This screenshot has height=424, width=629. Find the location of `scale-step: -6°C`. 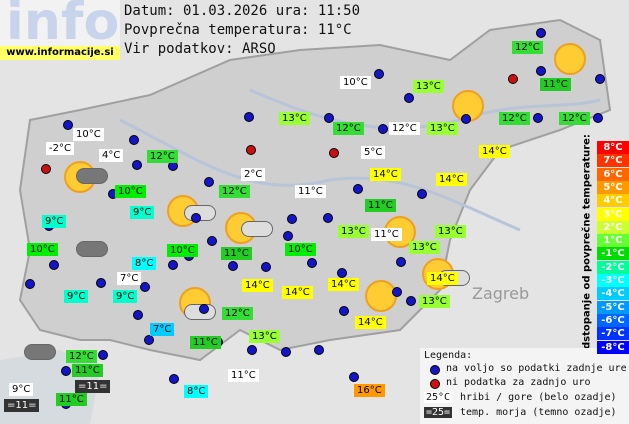

scale-step: -6°C is located at coordinates (613, 320).